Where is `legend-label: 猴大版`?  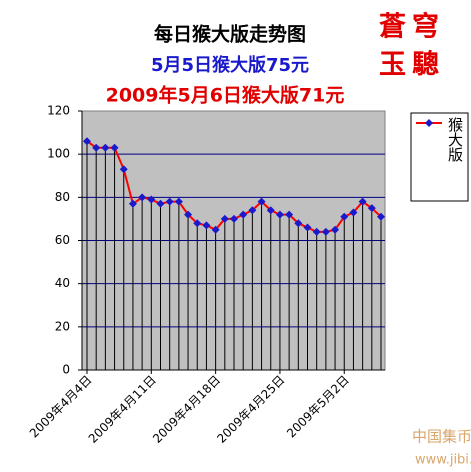 legend-label: 猴大版 is located at coordinates (455, 140).